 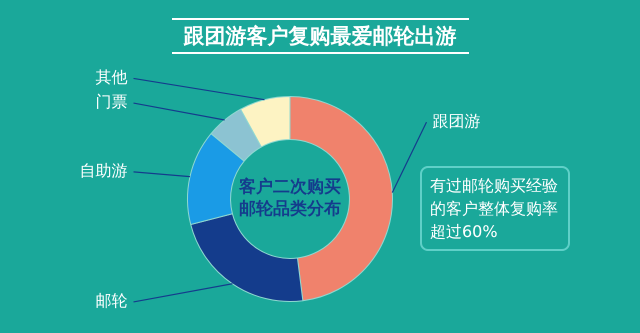 What do you see at coordinates (112, 300) in the screenshot?
I see `slice-label: 邮轮` at bounding box center [112, 300].